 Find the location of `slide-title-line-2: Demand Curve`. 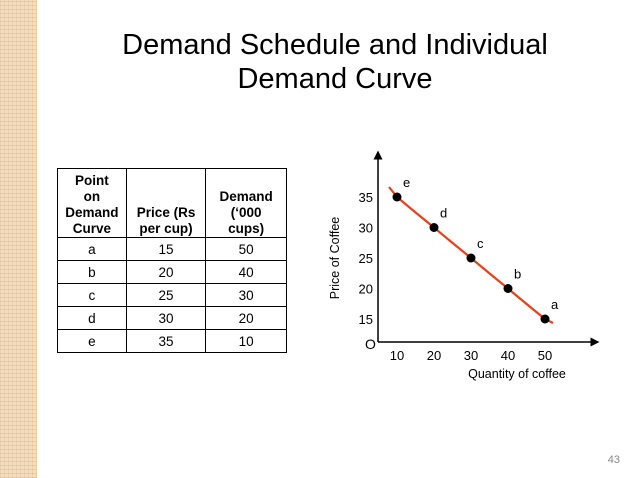

slide-title-line-2: Demand Curve is located at coordinates (335, 79).